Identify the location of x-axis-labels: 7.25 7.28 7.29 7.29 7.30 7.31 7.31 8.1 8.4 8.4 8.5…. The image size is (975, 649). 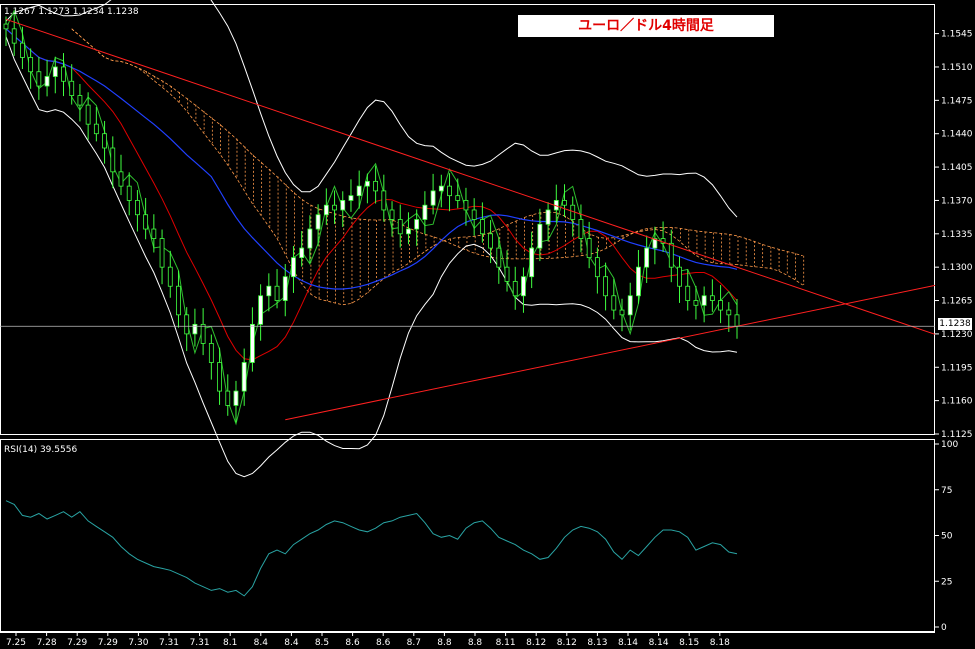
(368, 640).